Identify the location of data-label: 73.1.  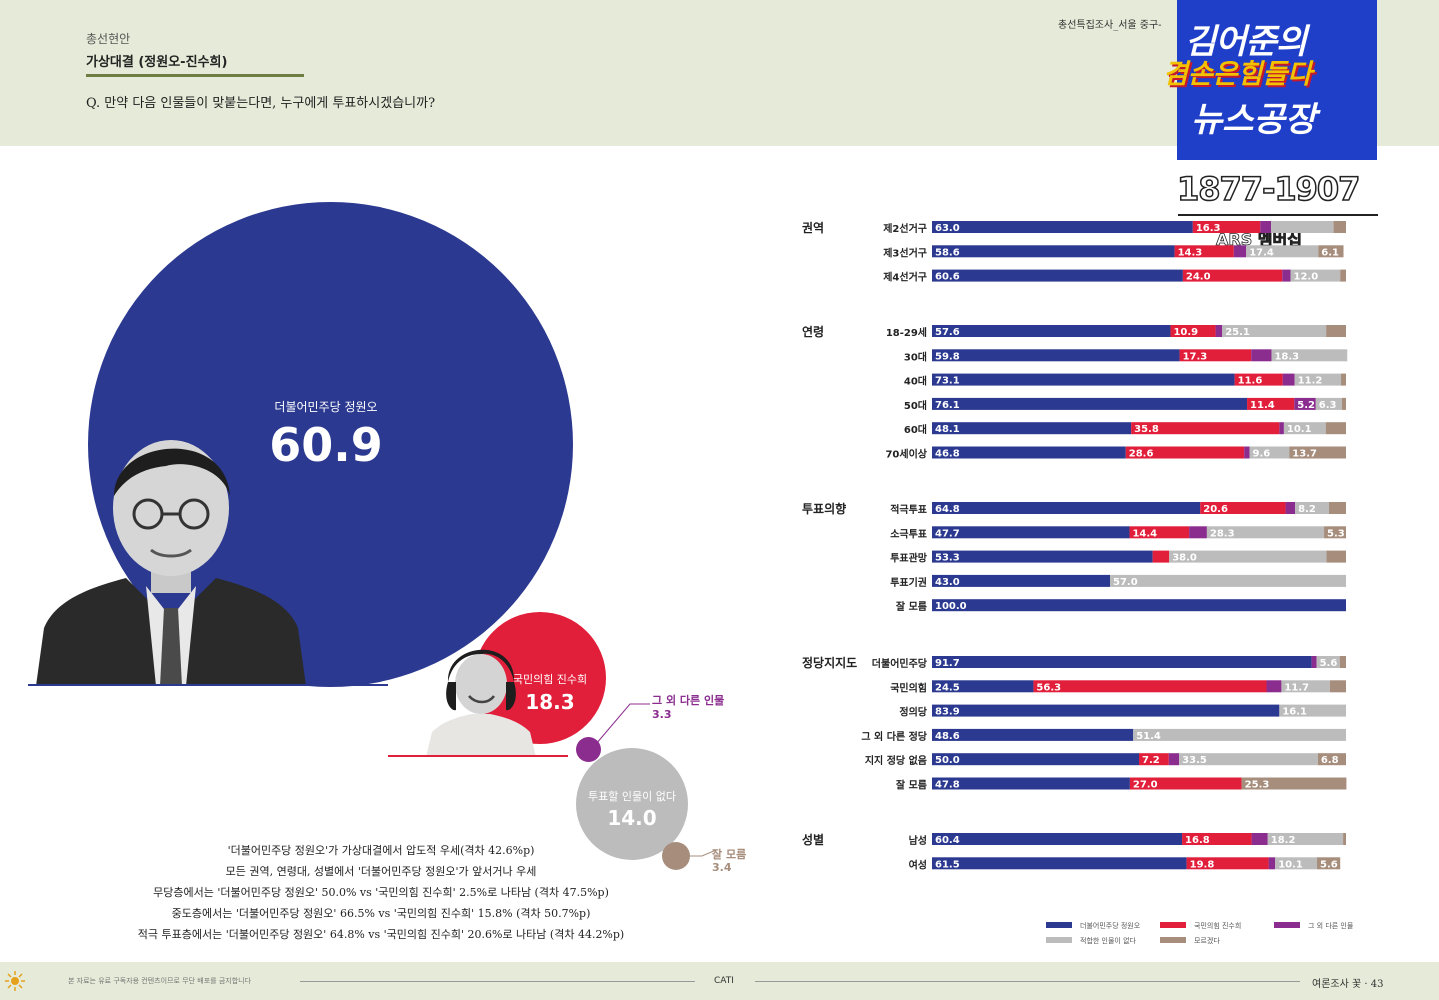
(947, 381).